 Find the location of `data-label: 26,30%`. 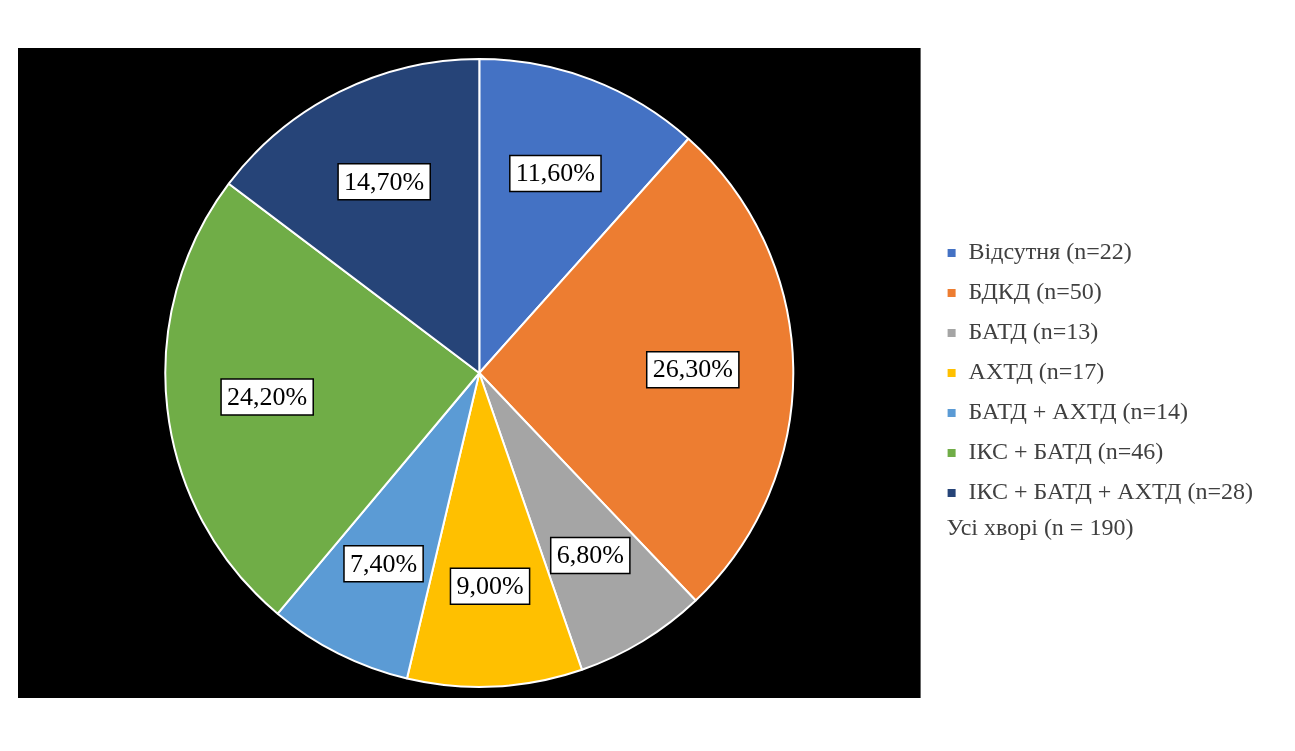

data-label: 26,30% is located at coordinates (692, 369).